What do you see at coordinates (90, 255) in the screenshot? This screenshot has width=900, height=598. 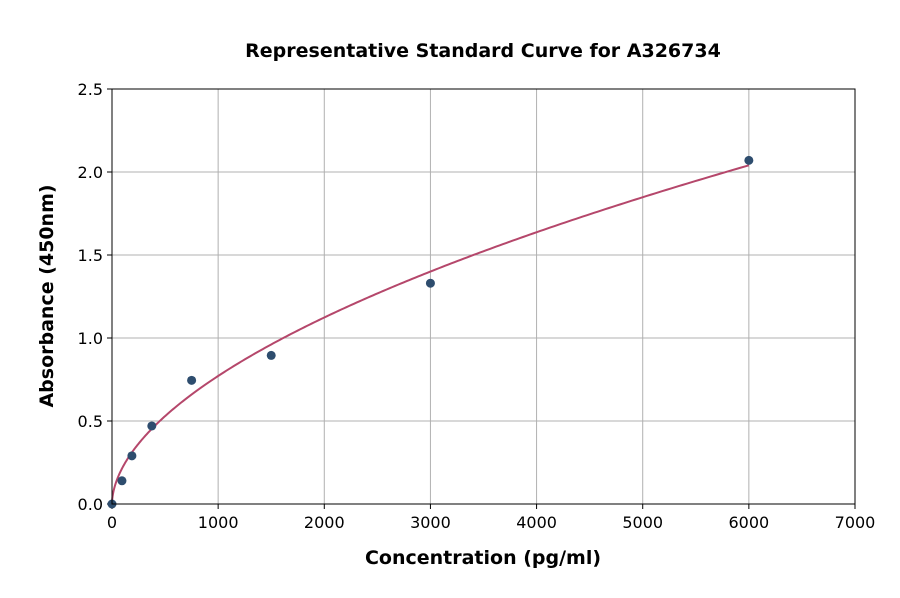 I see `y-tick-label: 1.5` at bounding box center [90, 255].